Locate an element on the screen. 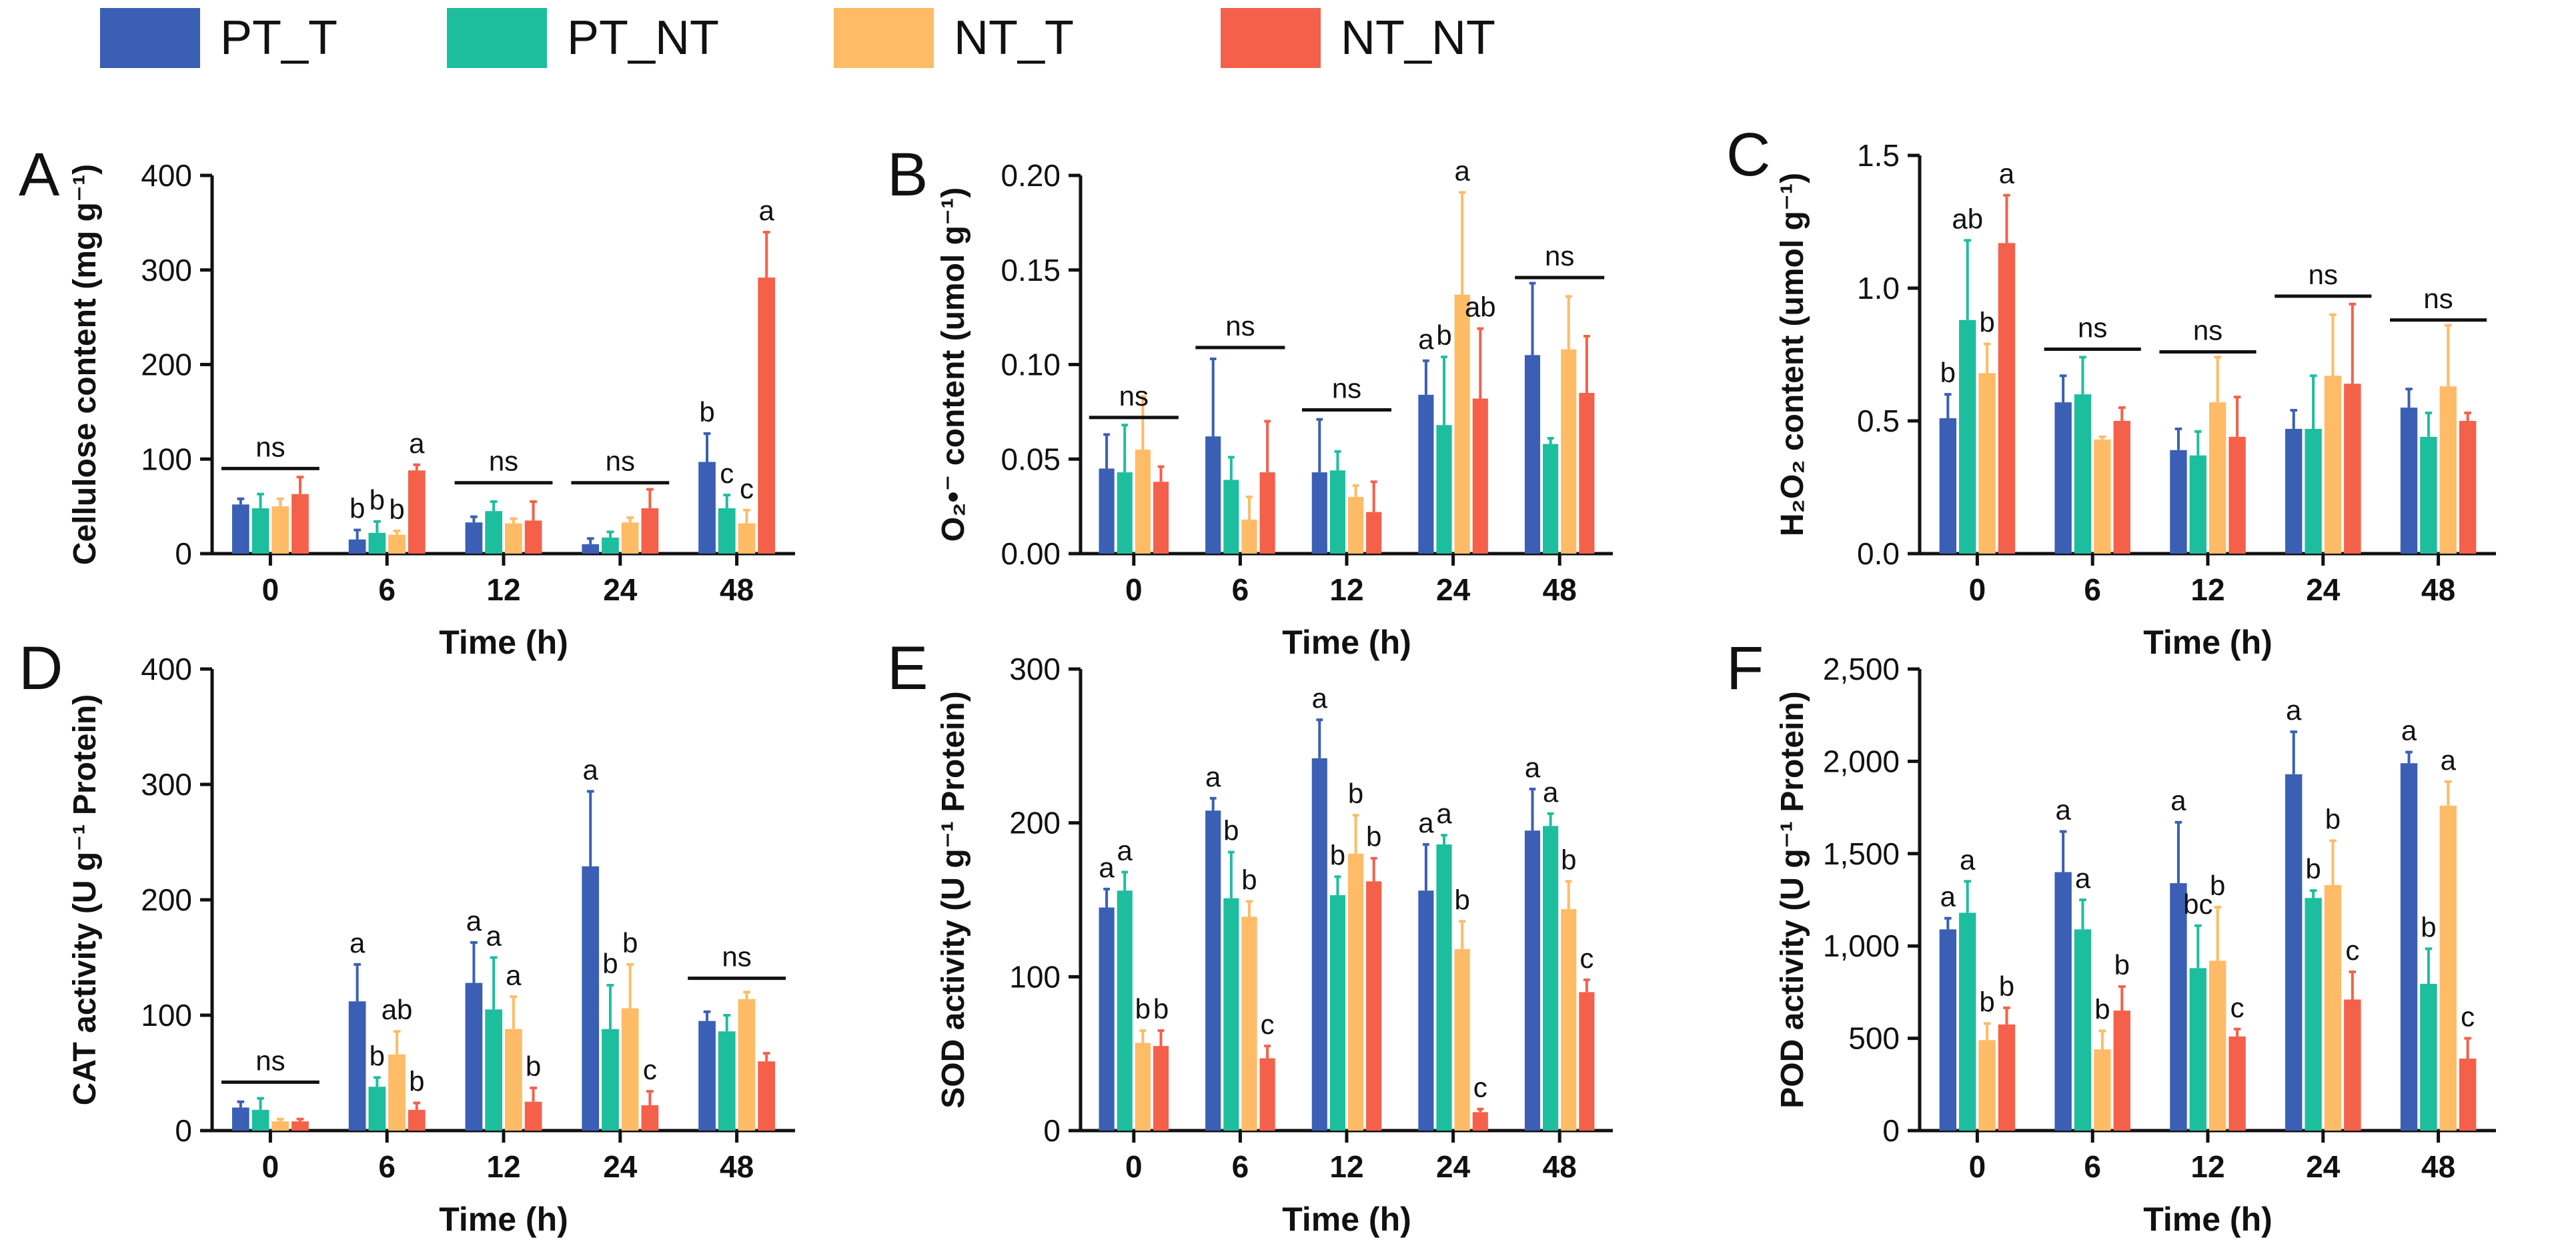 Image resolution: width=2576 pixels, height=1246 pixels. y-tick-label: 2,000 is located at coordinates (1861, 761).